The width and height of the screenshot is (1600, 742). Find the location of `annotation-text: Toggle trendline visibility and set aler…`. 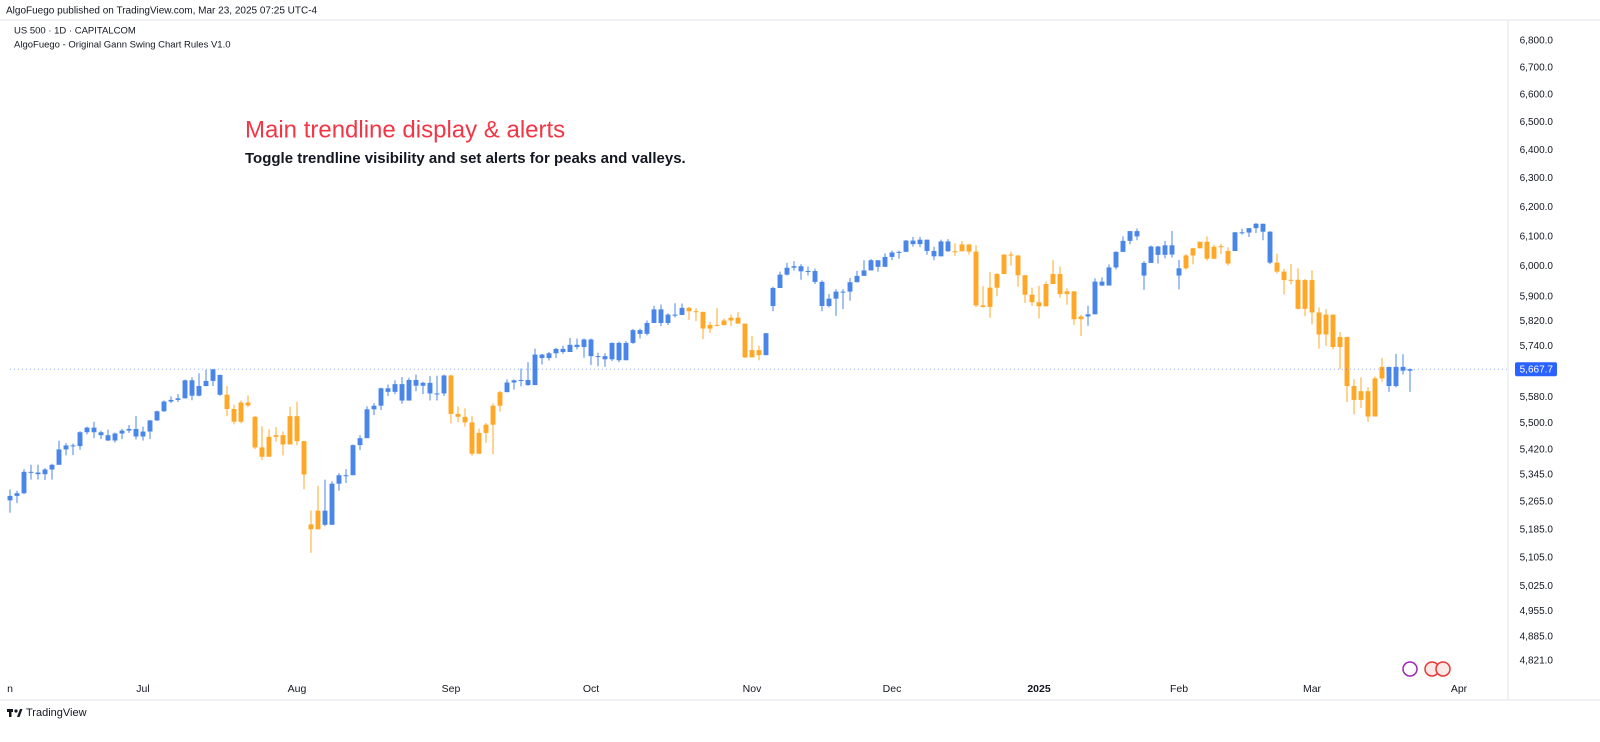

annotation-text: Toggle trendline visibility and set aler… is located at coordinates (465, 158).